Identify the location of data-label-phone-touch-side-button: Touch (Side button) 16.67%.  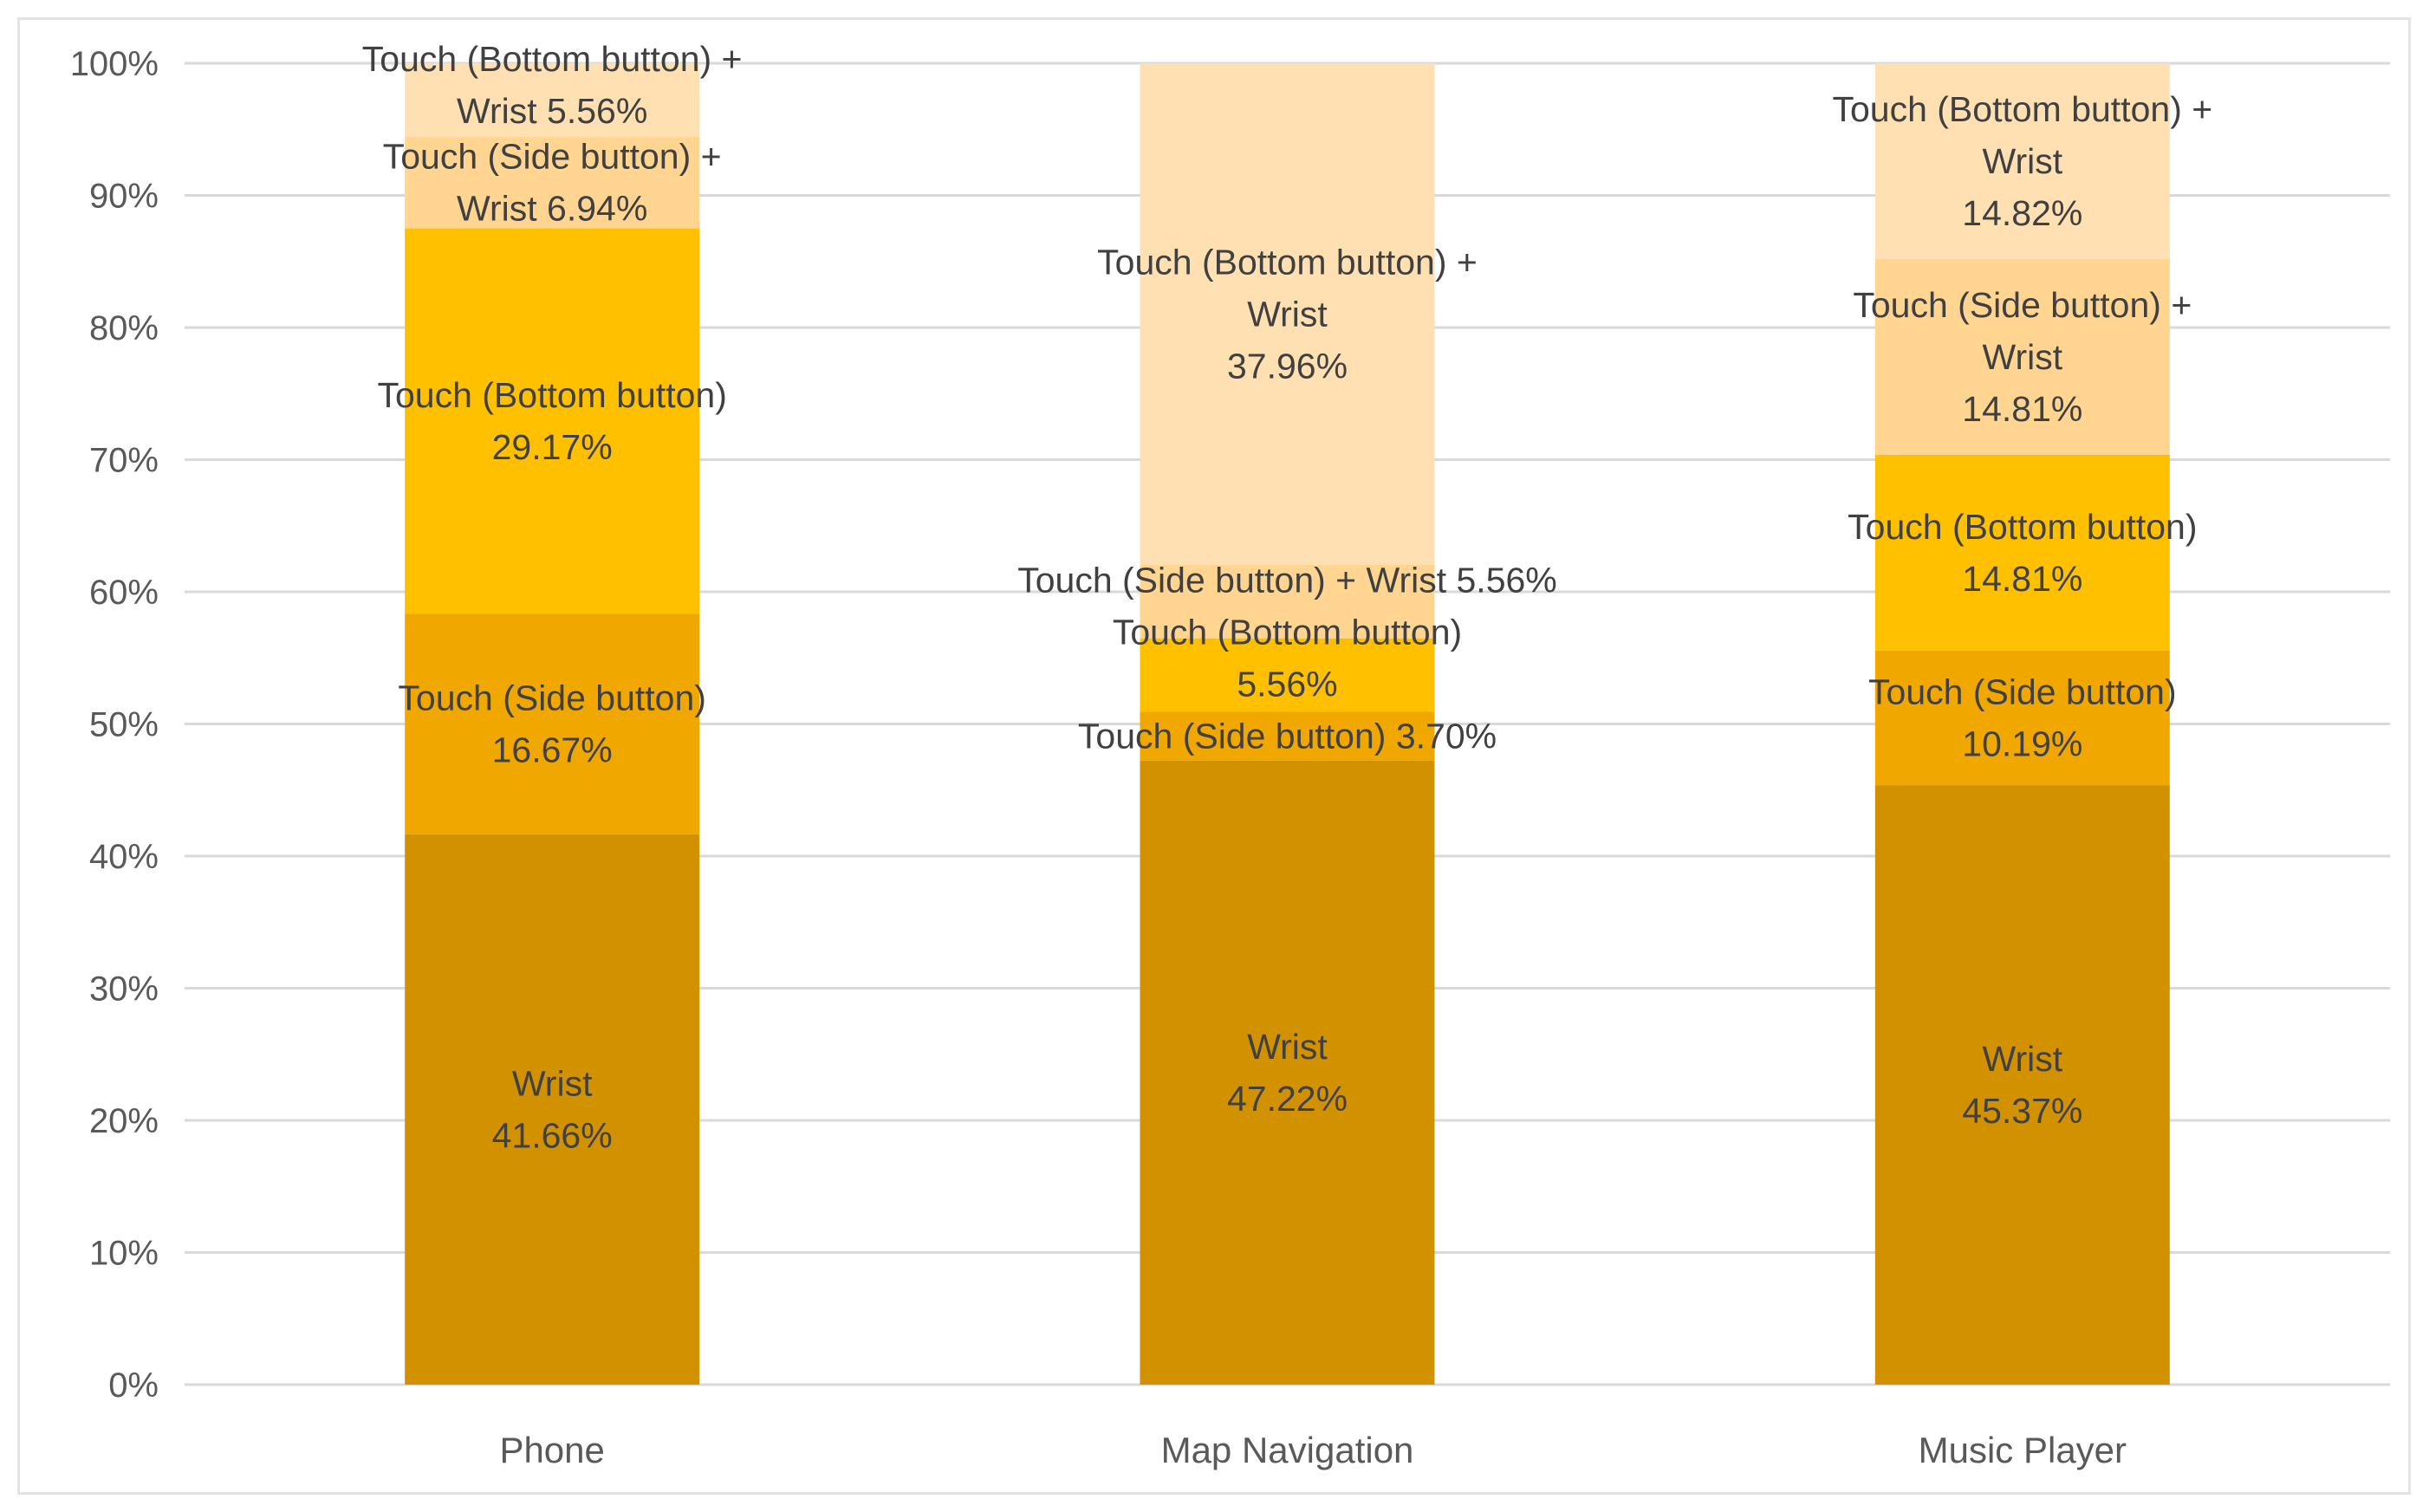
(552, 724).